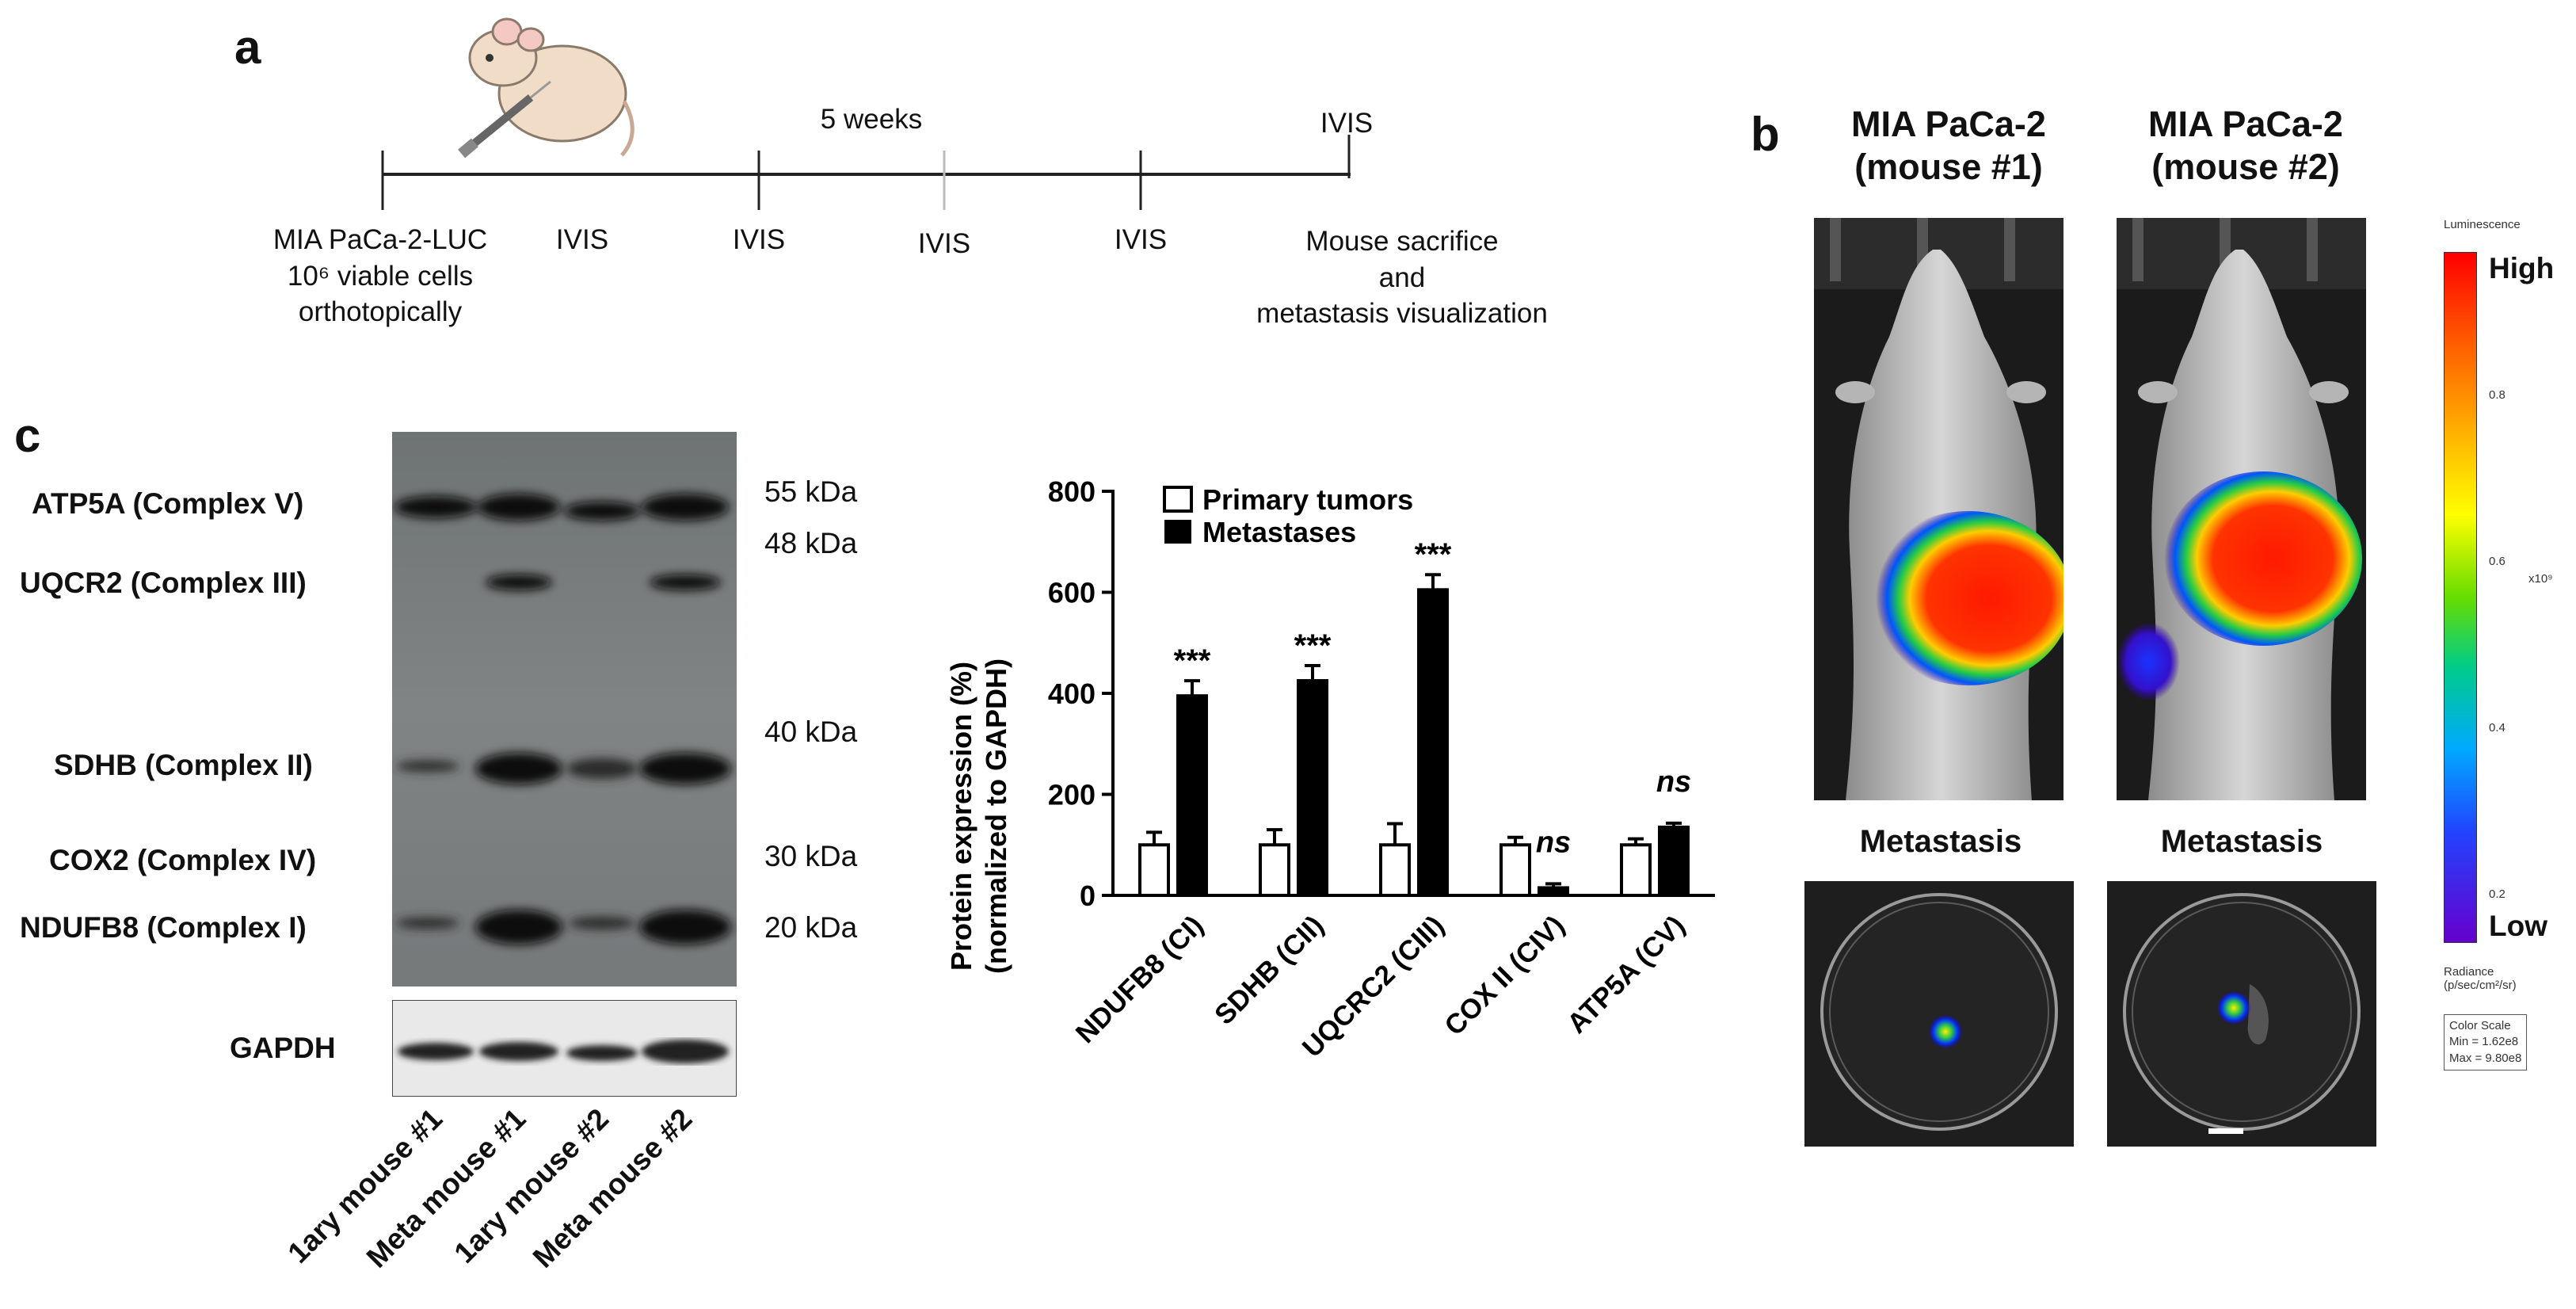 This screenshot has height=1309, width=2576. Describe the element at coordinates (283, 1048) in the screenshot. I see `blot-label-gapdh: GAPDH` at that location.